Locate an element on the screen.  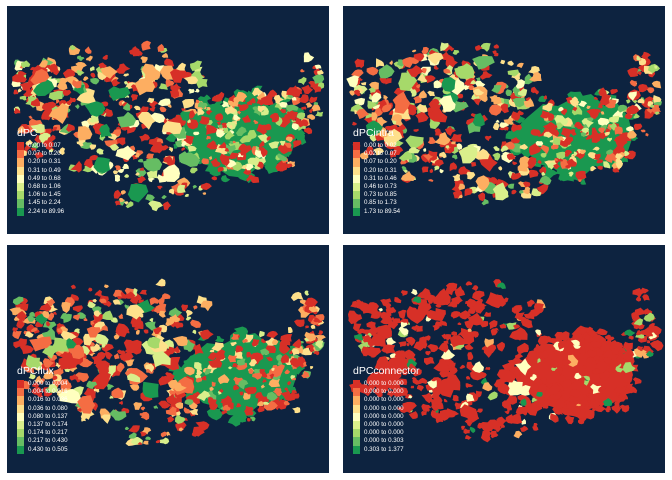
legend-item: 0.02 to 0.07 is located at coordinates (376, 154).